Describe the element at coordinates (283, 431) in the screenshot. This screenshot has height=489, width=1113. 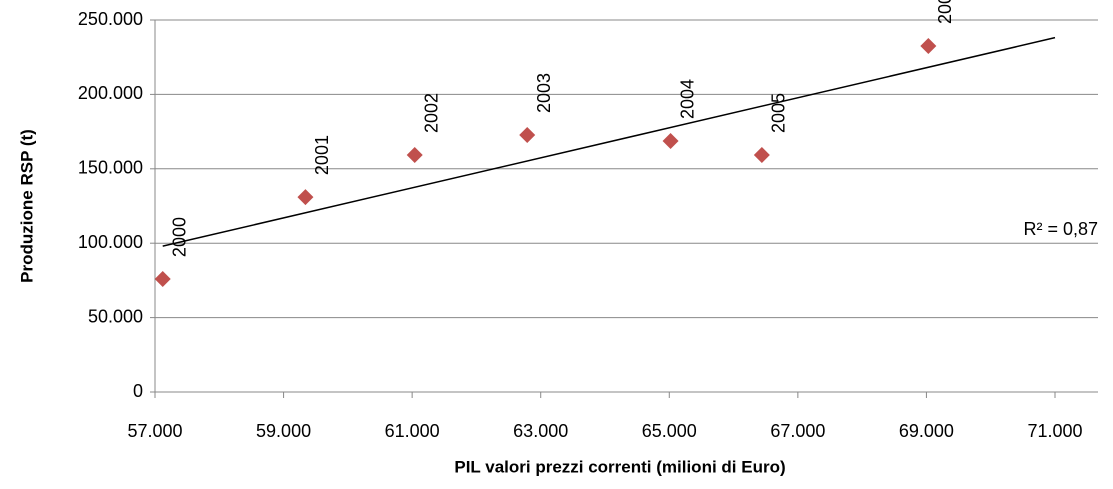
I see `x-tick-label: 59.000` at that location.